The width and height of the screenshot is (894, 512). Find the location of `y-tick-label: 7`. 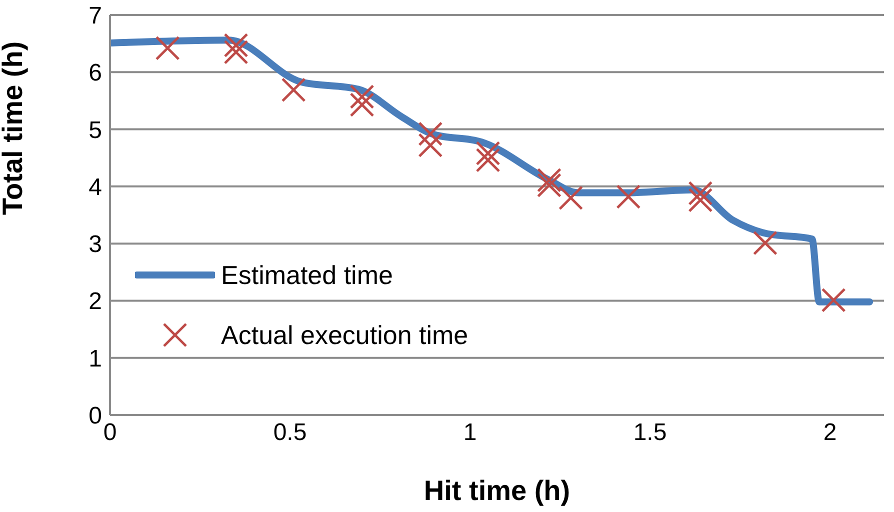

y-tick-label: 7 is located at coordinates (95, 16).